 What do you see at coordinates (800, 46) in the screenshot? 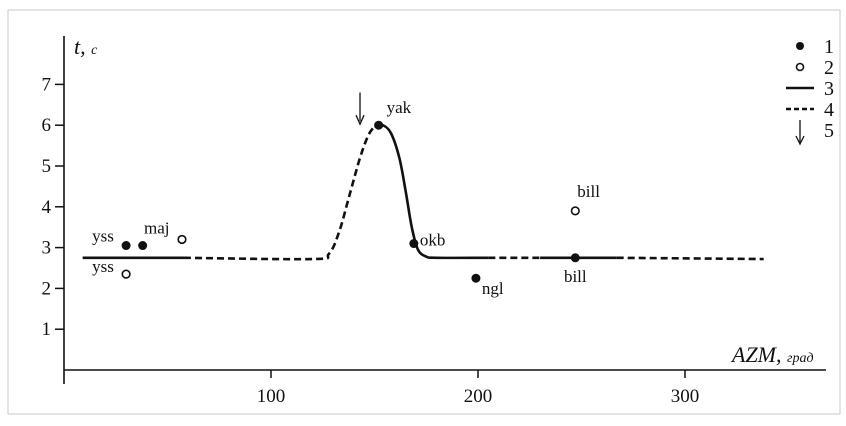
I see `legend-symbol-filled-dot` at bounding box center [800, 46].